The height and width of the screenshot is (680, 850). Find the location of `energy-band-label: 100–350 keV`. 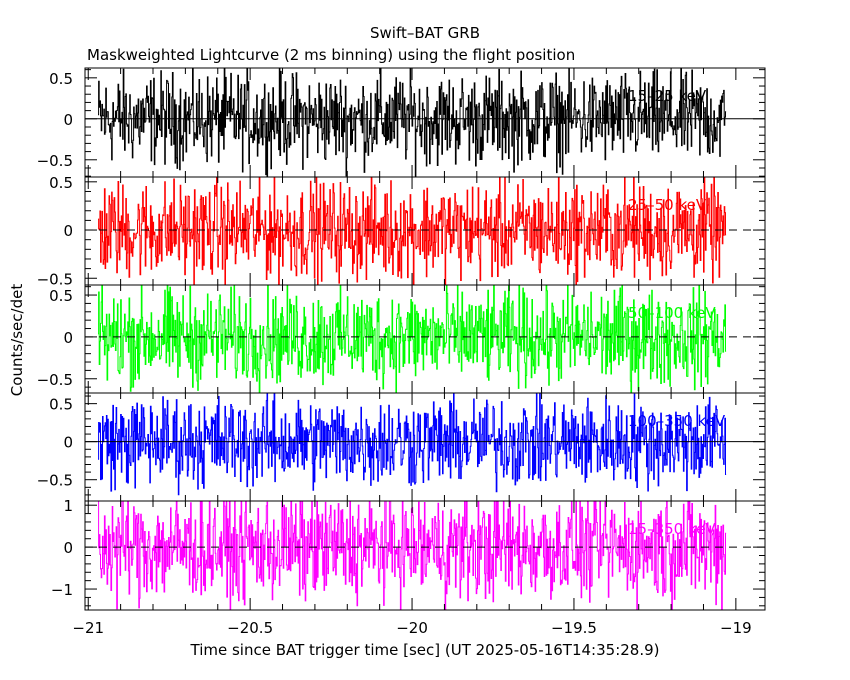

energy-band-label: 100–350 keV is located at coordinates (677, 421).